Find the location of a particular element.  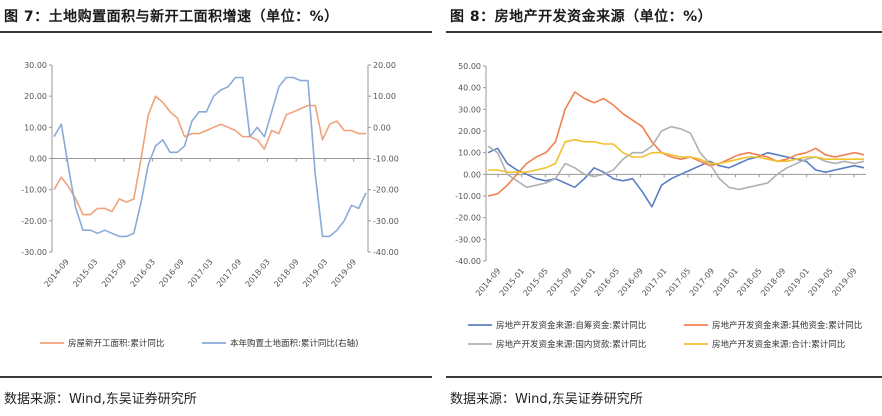

chart-title: 图 8：房地产开发资金来源（单位：%） is located at coordinates (581, 17).